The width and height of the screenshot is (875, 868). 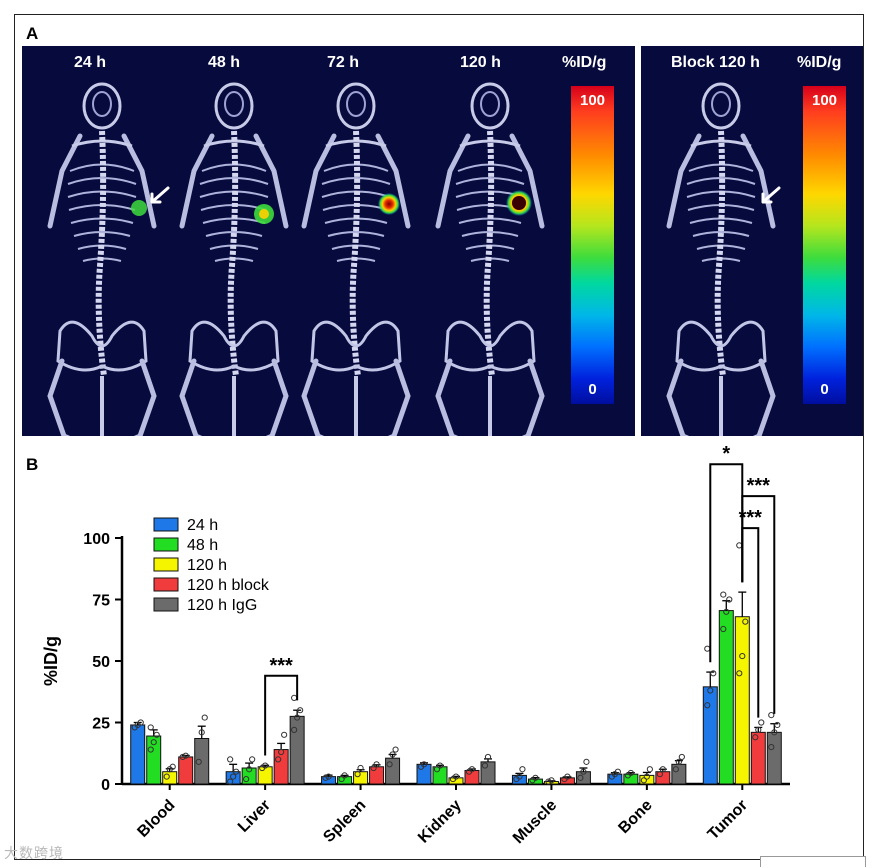 I want to click on y-tick-label: 25, so click(x=101, y=724).